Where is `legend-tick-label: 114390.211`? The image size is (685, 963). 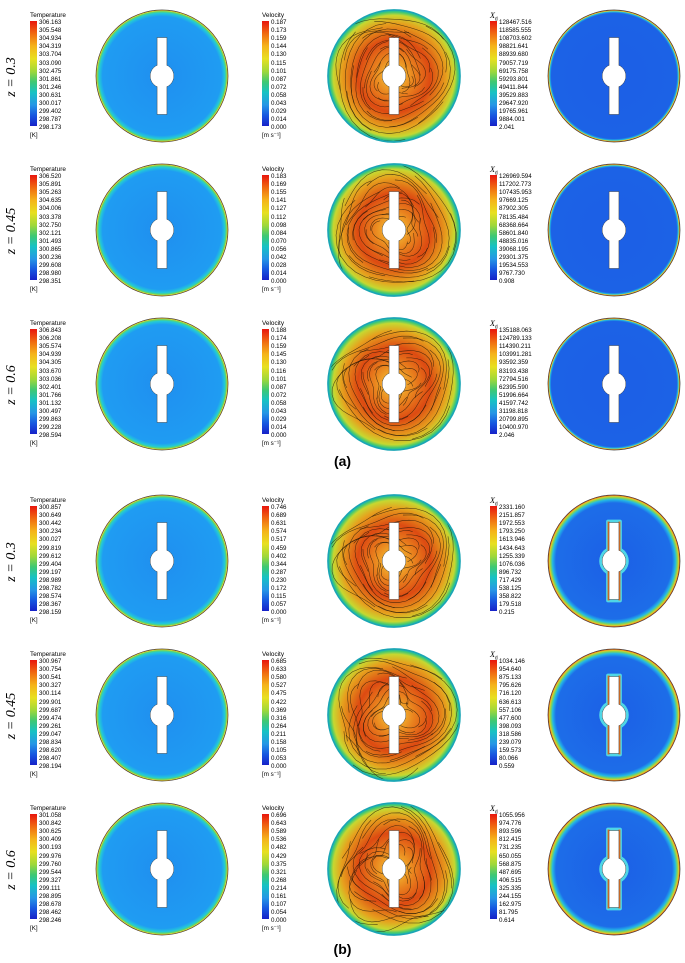 legend-tick-label: 114390.211 is located at coordinates (515, 347).